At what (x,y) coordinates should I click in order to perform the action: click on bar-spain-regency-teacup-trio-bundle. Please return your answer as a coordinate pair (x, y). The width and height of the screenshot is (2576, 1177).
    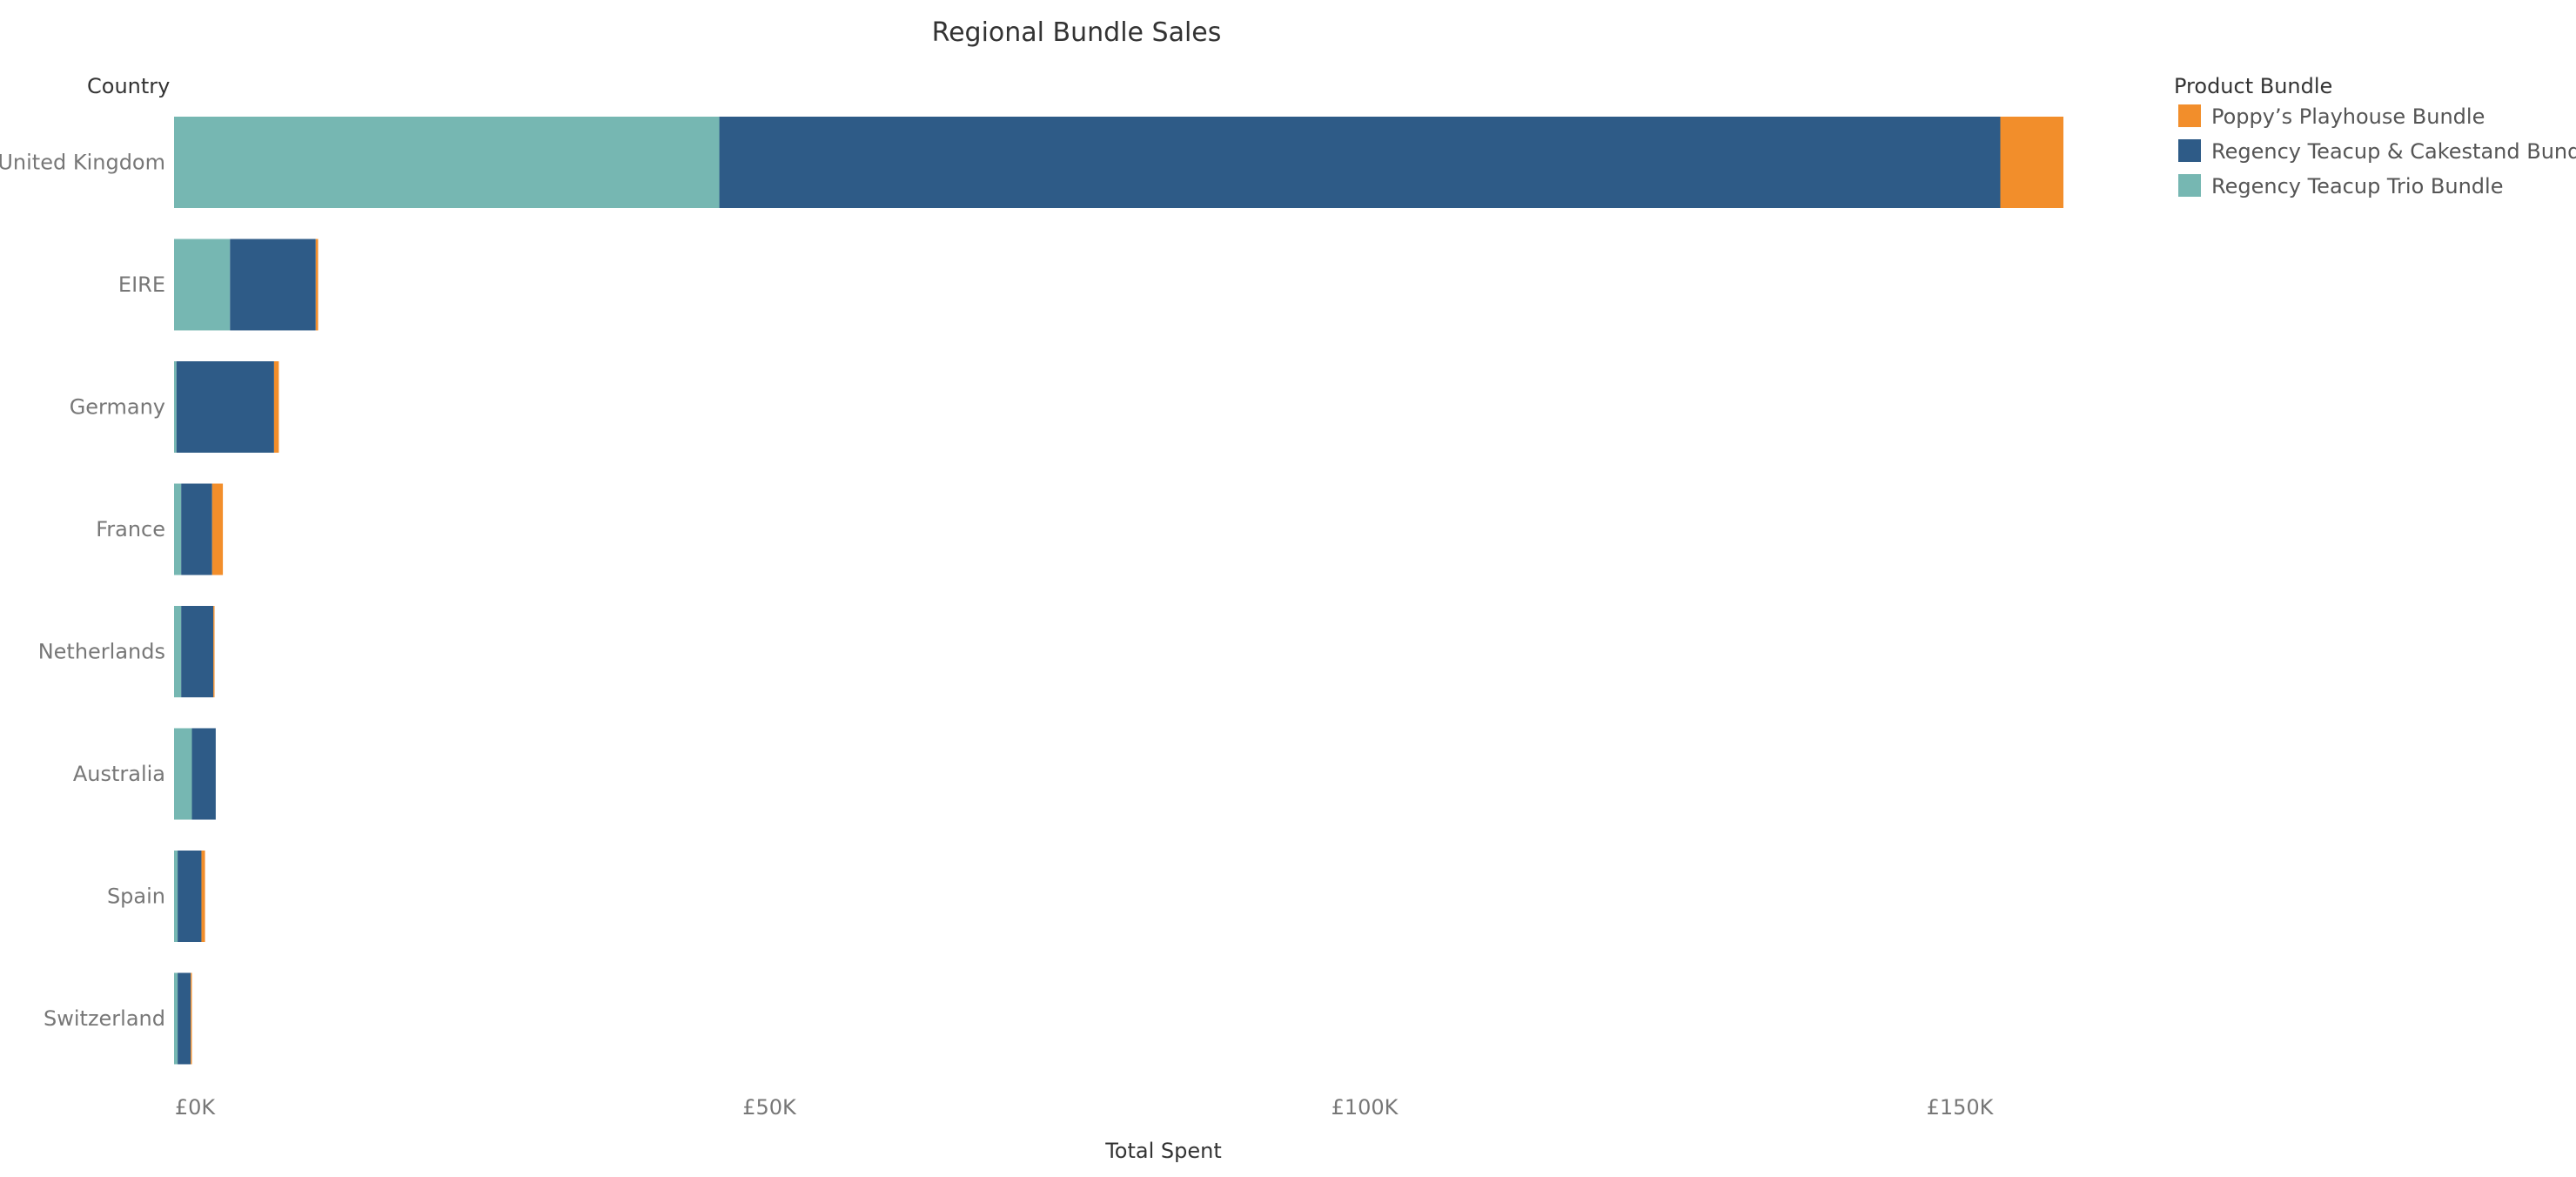
    Looking at the image, I should click on (176, 896).